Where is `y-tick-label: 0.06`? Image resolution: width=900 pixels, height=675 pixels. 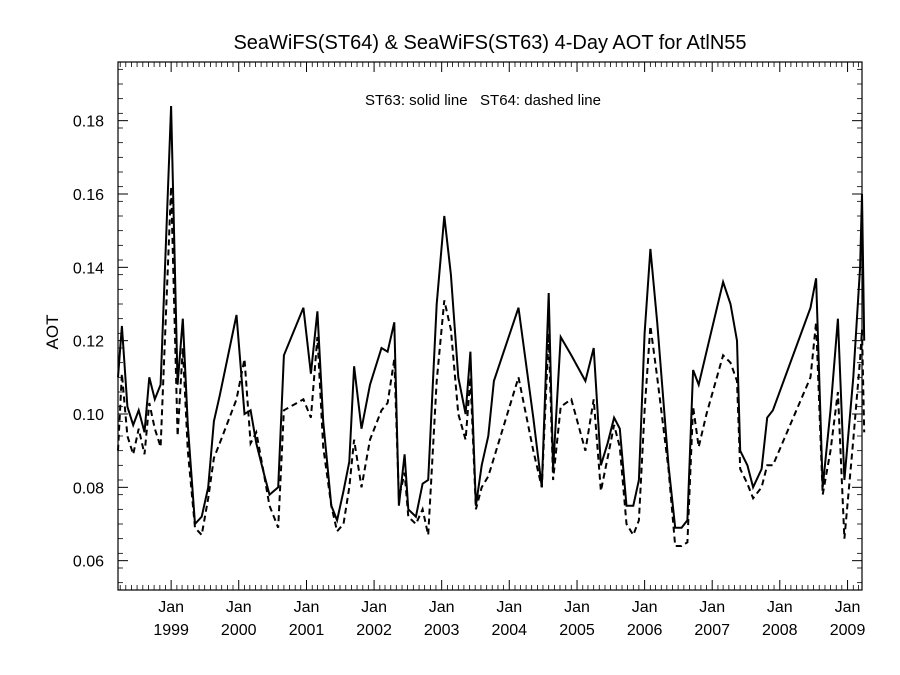 y-tick-label: 0.06 is located at coordinates (88, 562).